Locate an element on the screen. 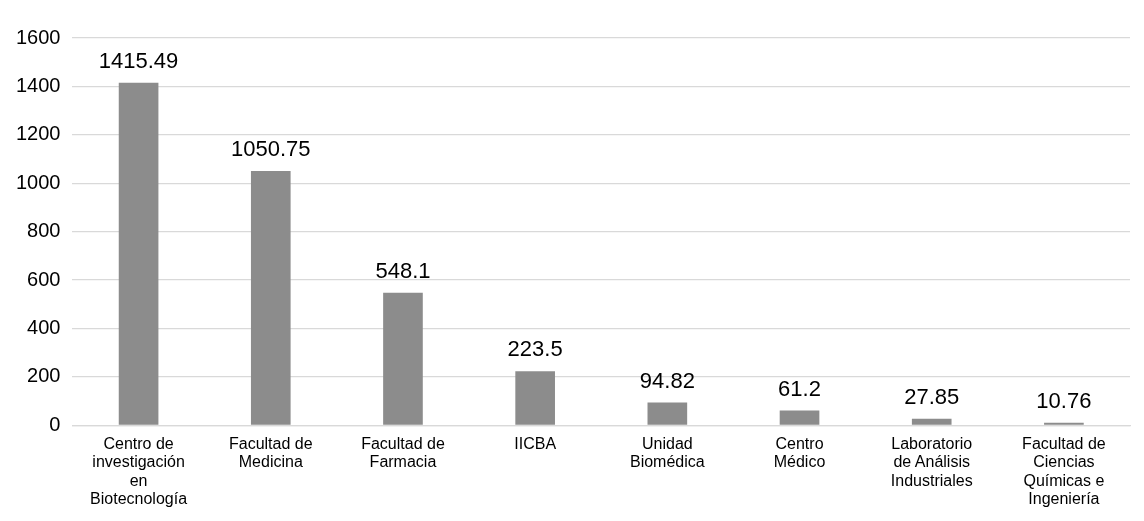  y-tick-label: 800 is located at coordinates (44, 230).